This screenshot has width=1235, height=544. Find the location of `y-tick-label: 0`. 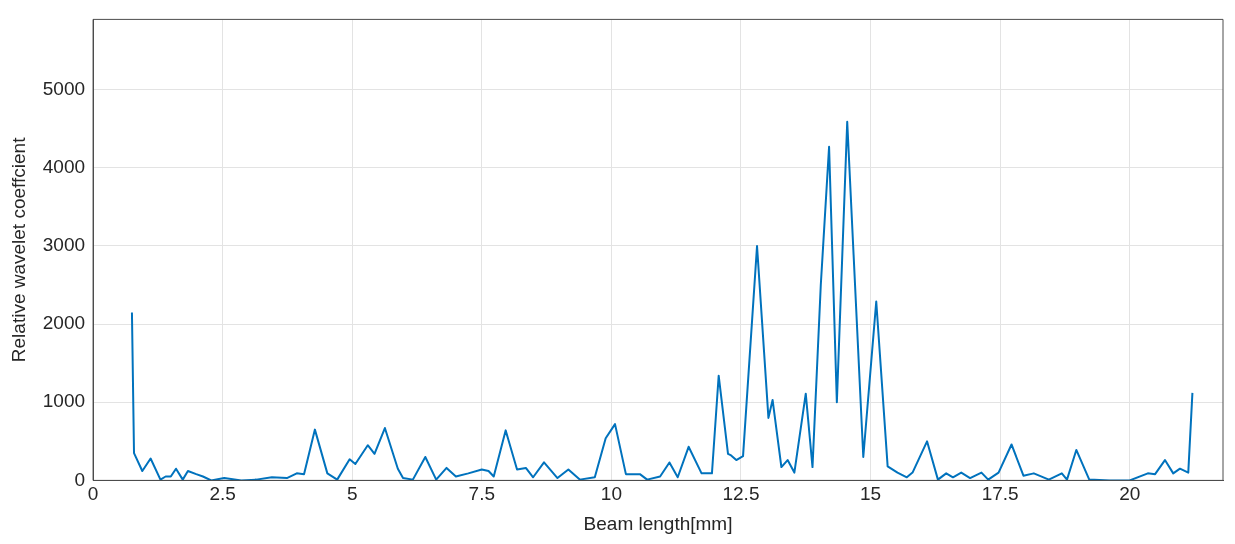

y-tick-label: 0 is located at coordinates (80, 479).